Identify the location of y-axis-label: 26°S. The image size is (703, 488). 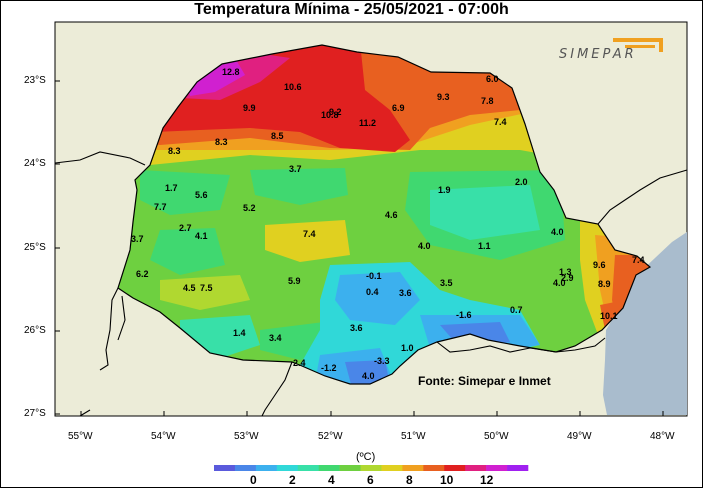
(35, 330).